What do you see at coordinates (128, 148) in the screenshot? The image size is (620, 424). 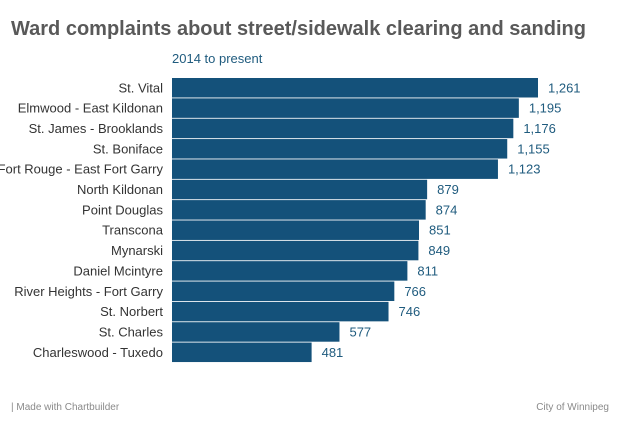 I see `category-label-3: St. Boniface` at bounding box center [128, 148].